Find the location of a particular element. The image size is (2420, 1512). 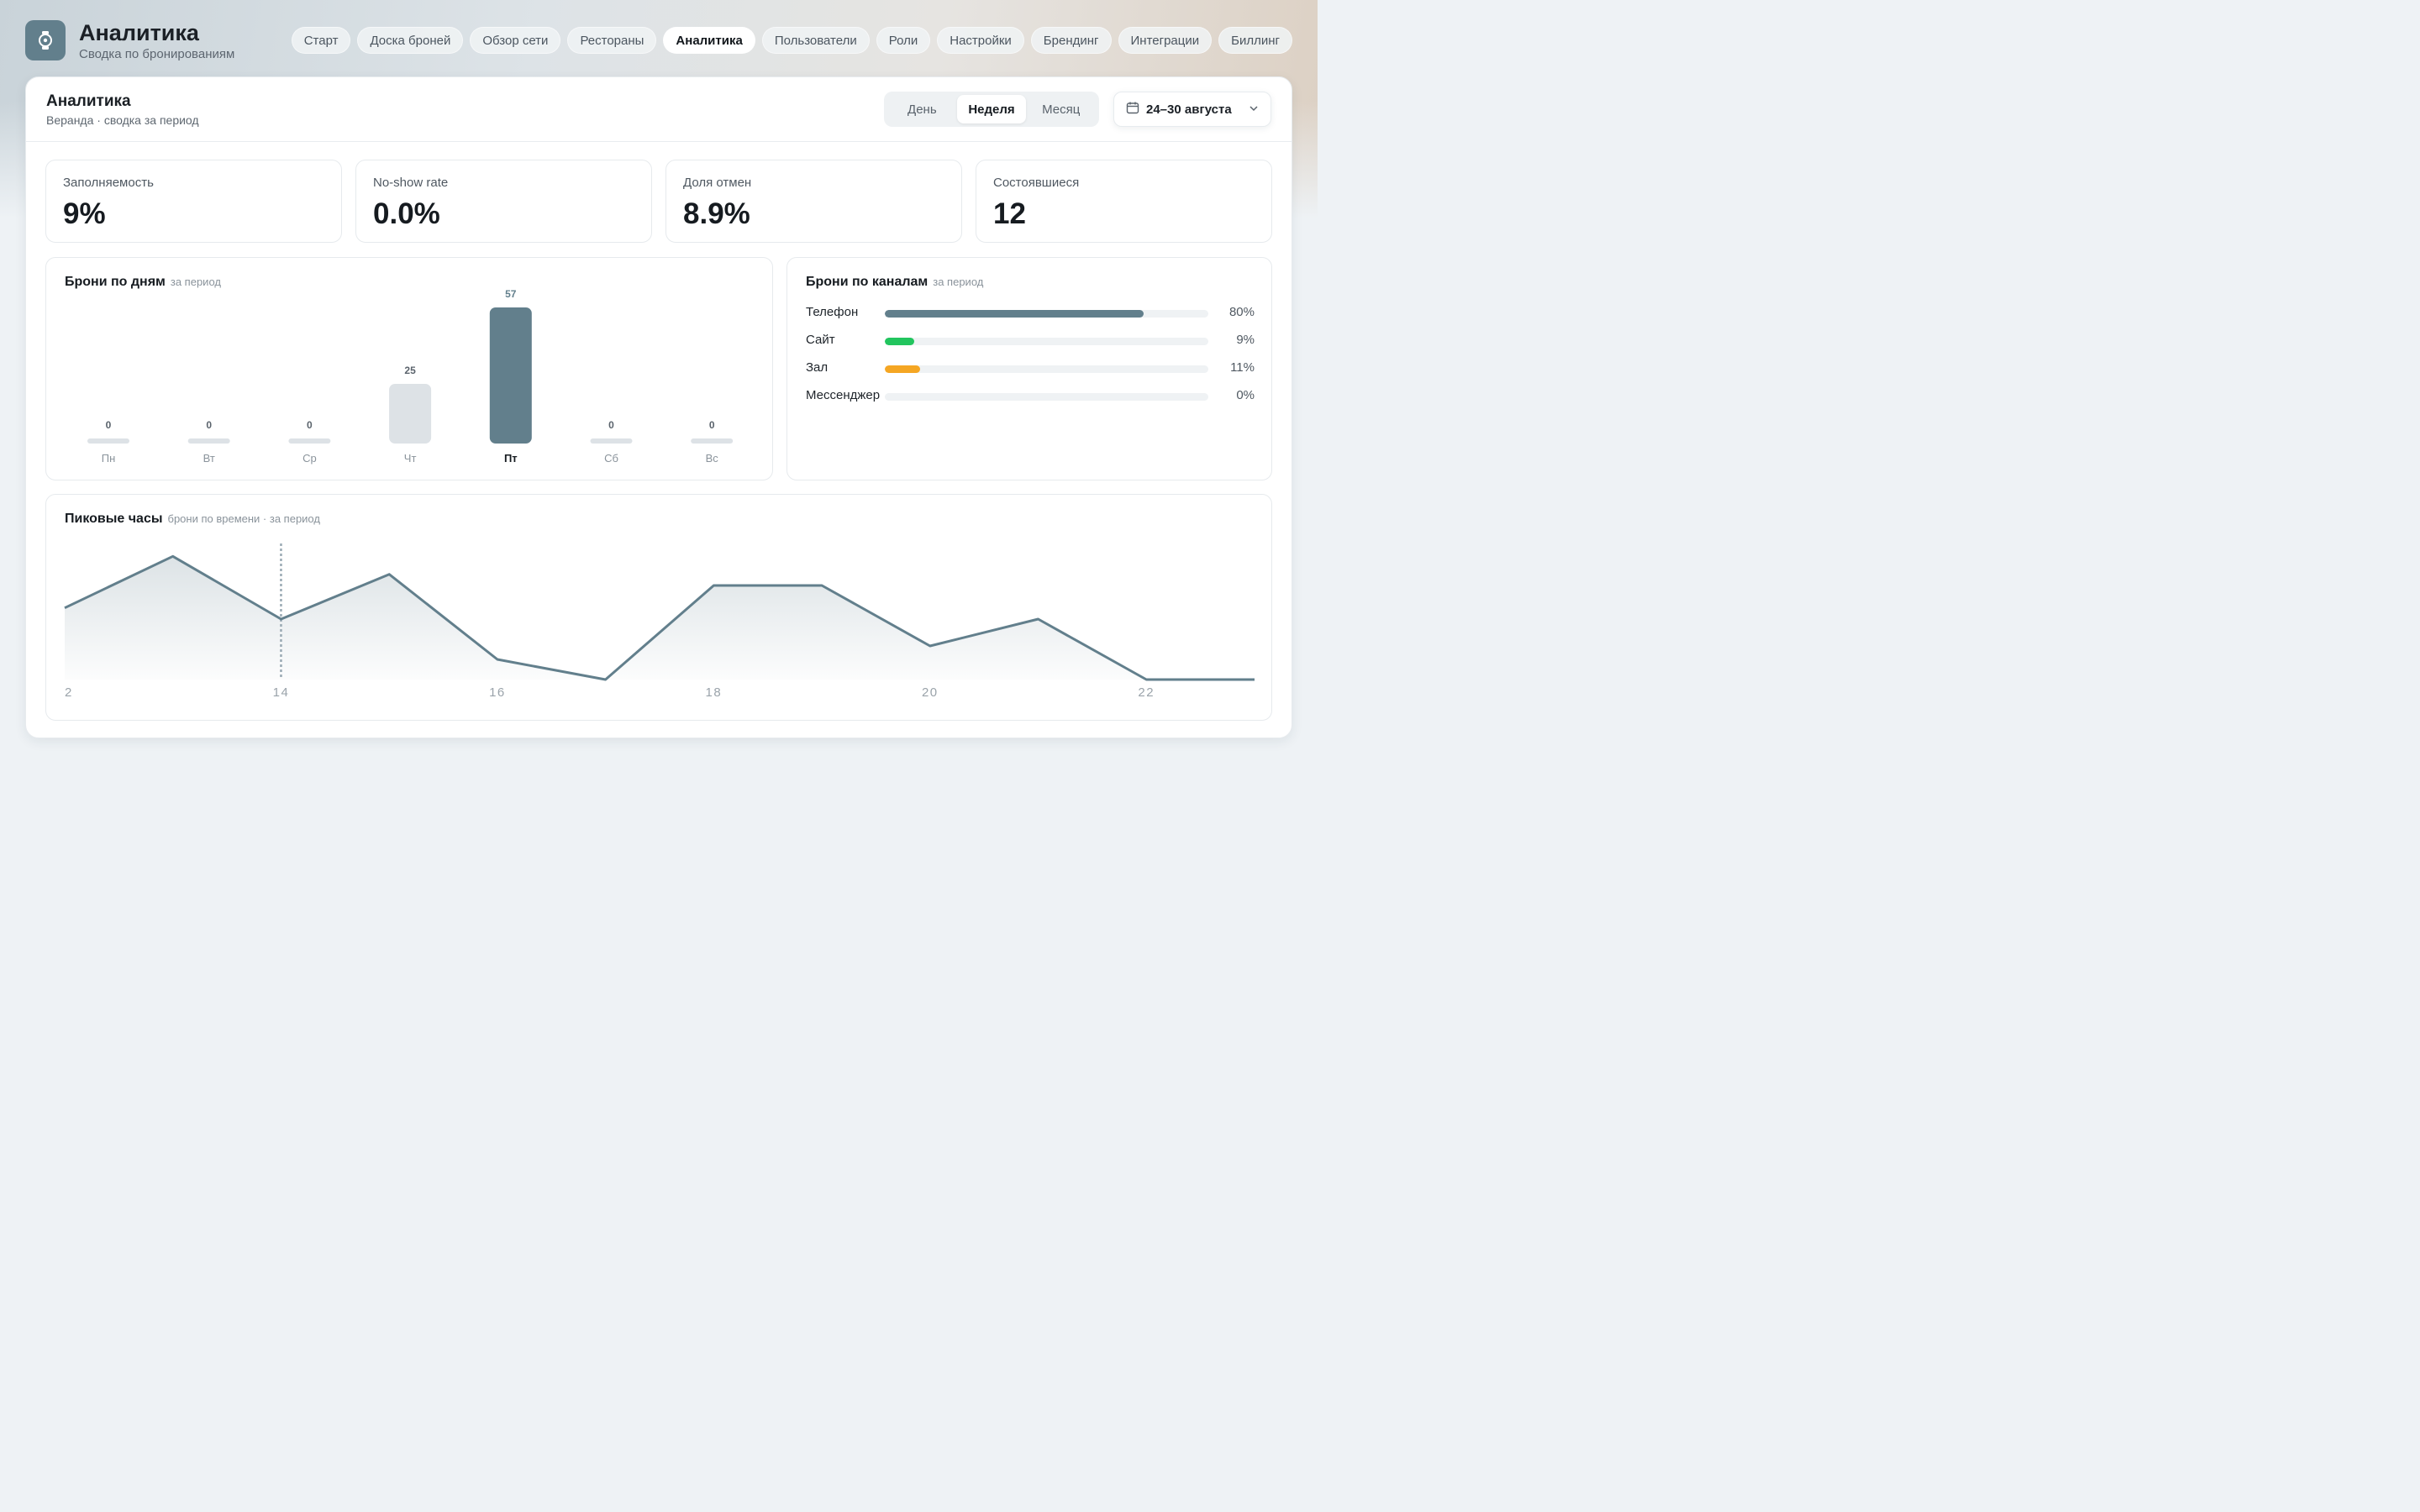

hour-tick-label: 22 is located at coordinates (1146, 692).